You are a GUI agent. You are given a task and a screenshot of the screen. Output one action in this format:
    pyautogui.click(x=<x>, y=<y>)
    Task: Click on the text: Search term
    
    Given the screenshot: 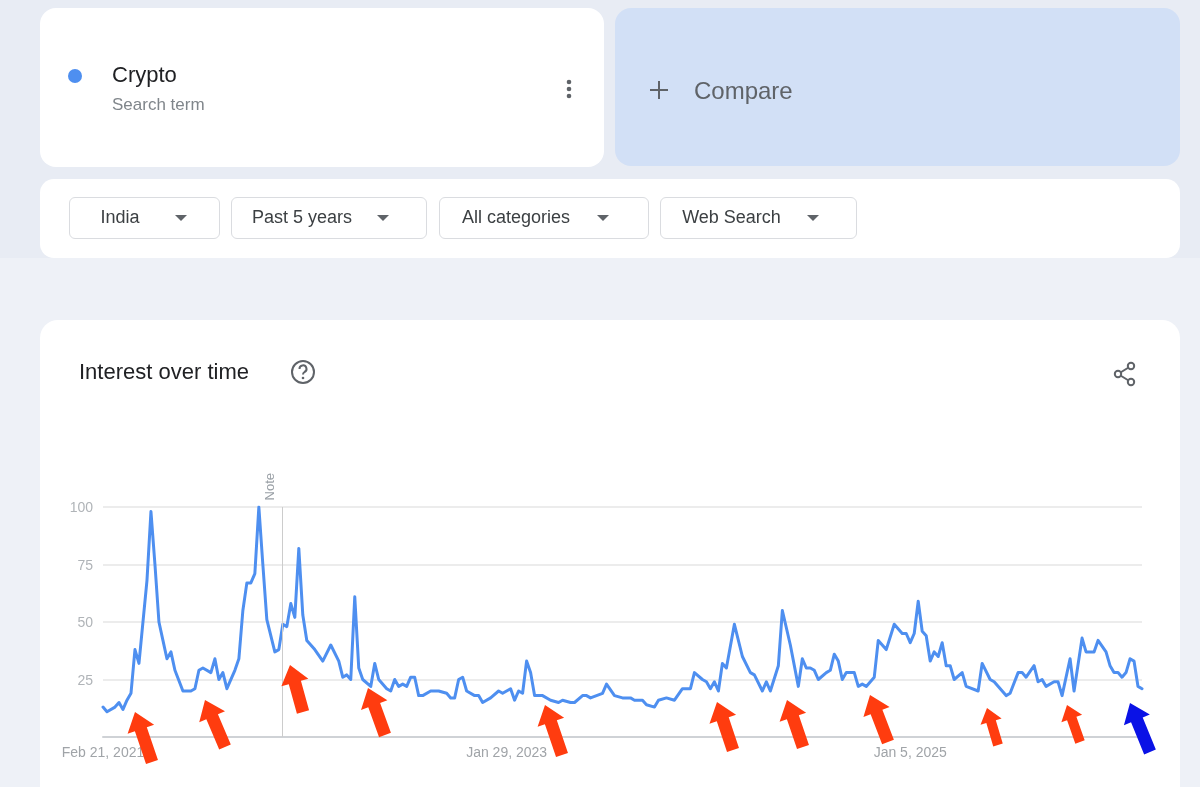 What is the action you would take?
    pyautogui.click(x=158, y=105)
    